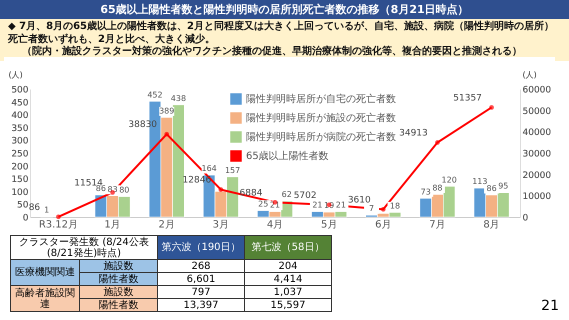 This screenshot has height=320, width=569. I want to click on data-label: 62, so click(287, 195).